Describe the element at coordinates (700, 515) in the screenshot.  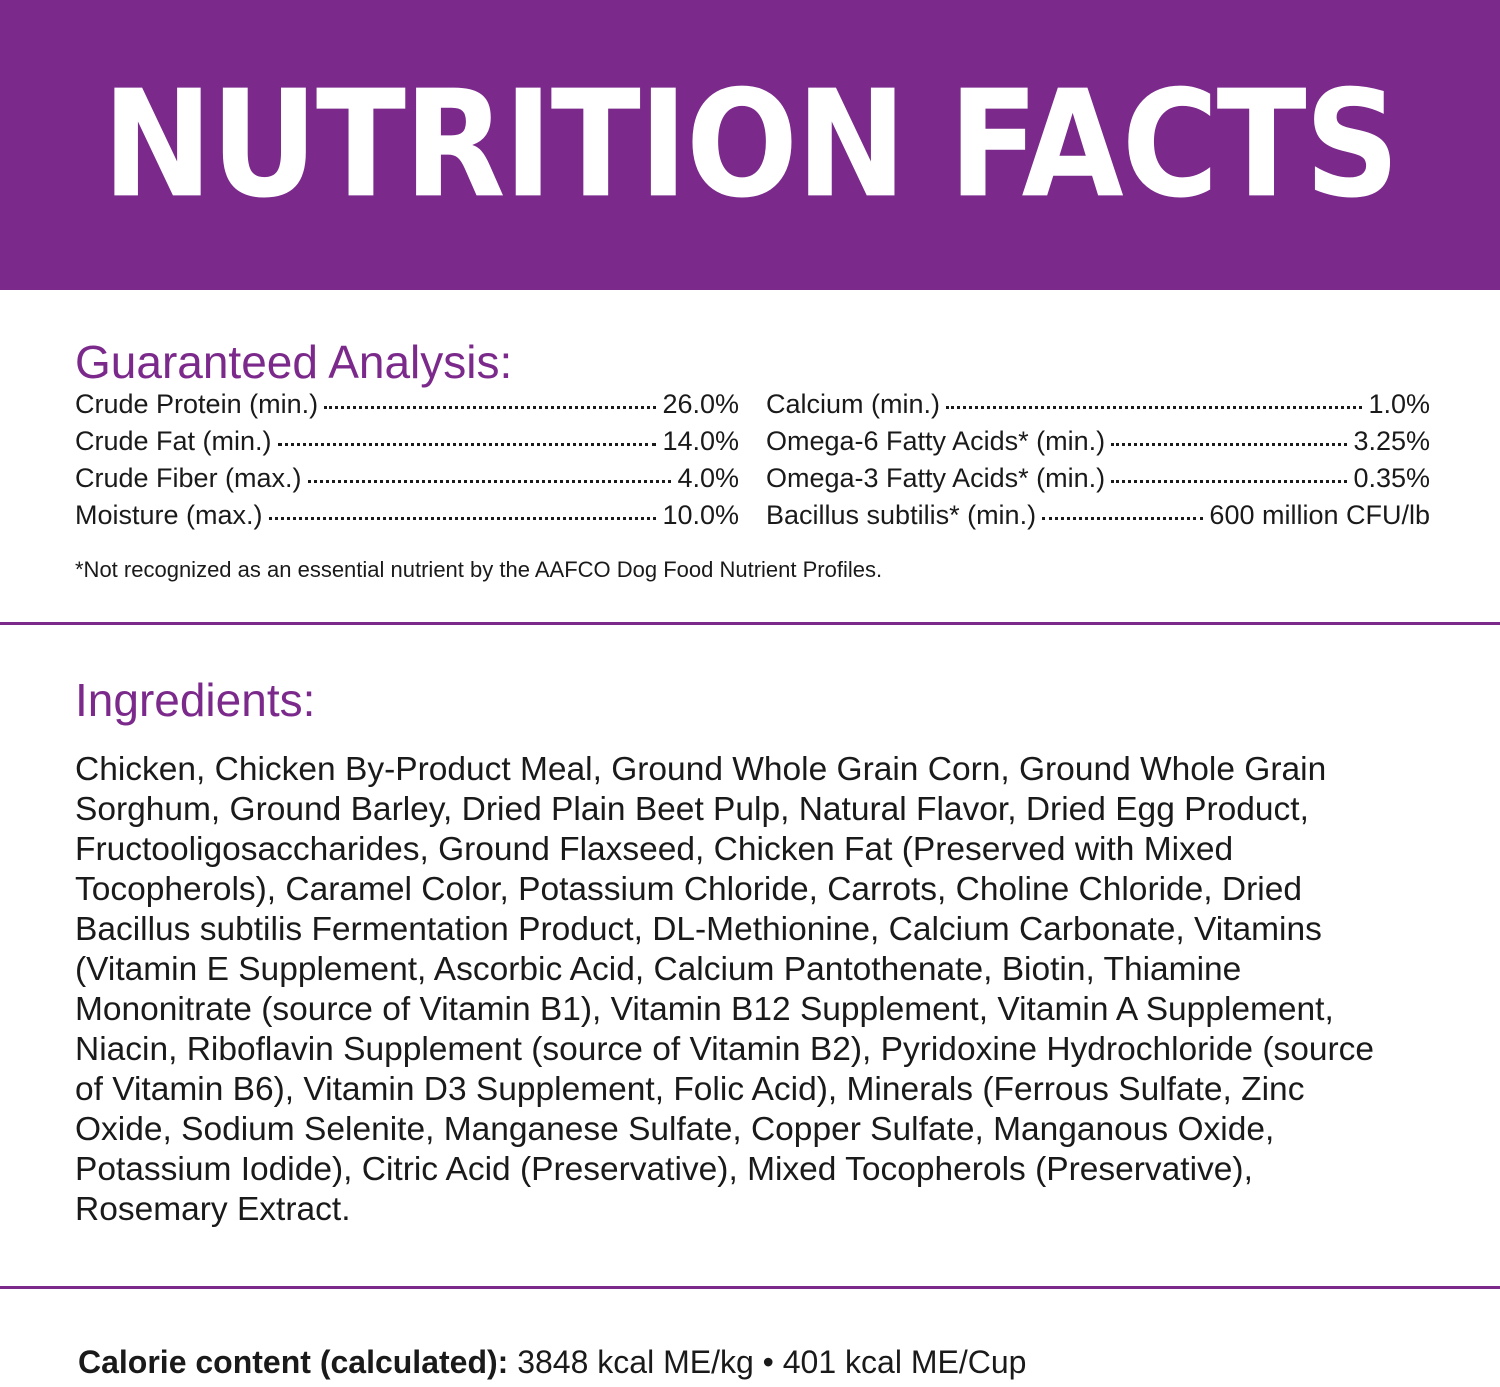
I see `nutrient-value: 10.0%` at that location.